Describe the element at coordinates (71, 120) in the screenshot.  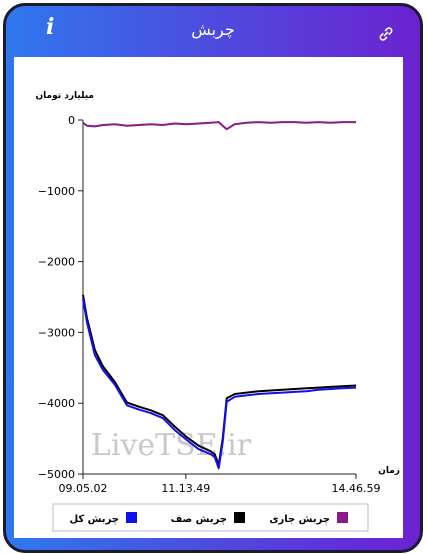
I see `y-tick-label: 0` at that location.